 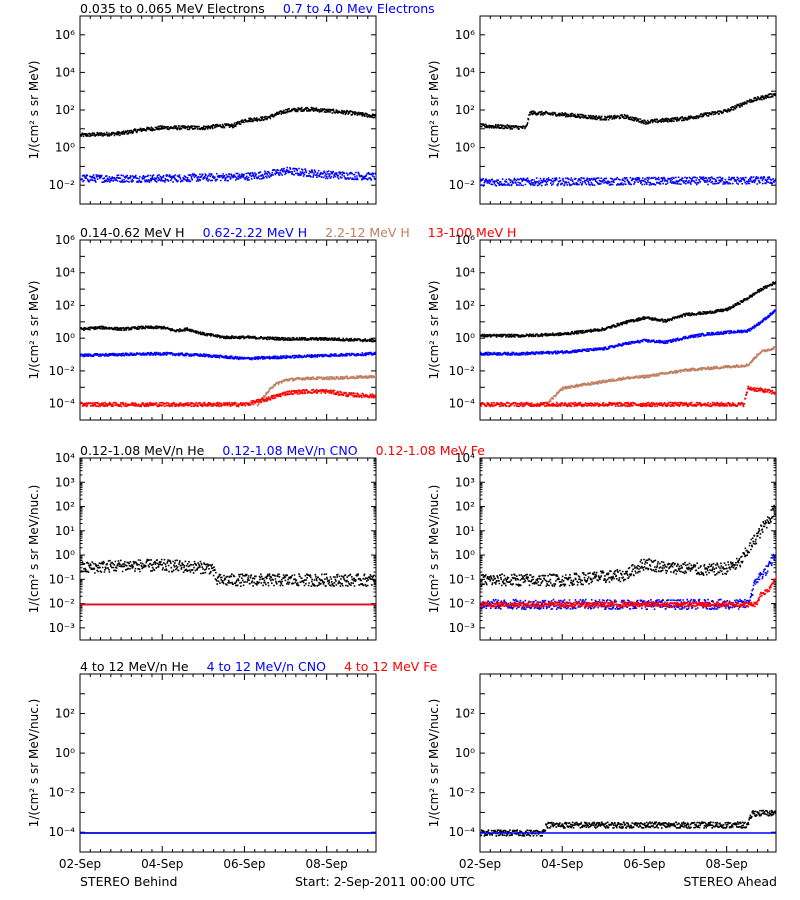 I want to click on row-1-title-item: 0.62-2.22 MeV H, so click(x=255, y=232).